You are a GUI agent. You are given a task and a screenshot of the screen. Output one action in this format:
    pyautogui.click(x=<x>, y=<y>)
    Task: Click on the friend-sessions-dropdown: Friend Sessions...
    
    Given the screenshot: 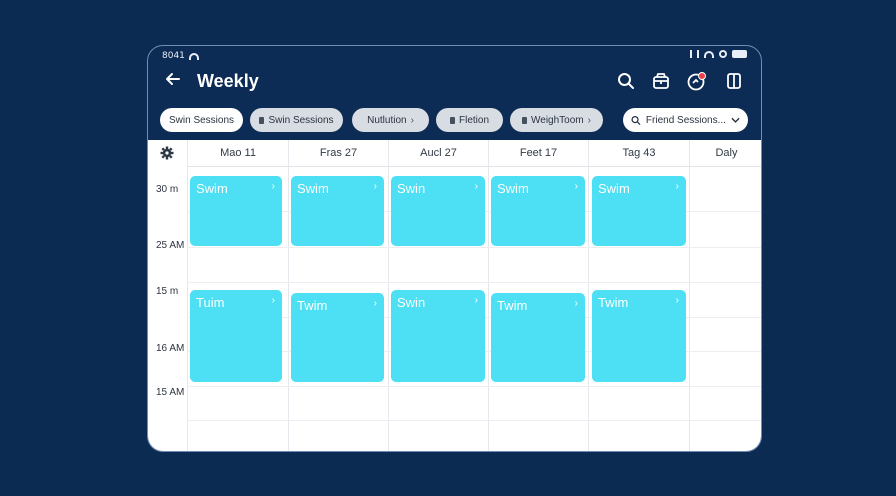 What is the action you would take?
    pyautogui.click(x=685, y=120)
    